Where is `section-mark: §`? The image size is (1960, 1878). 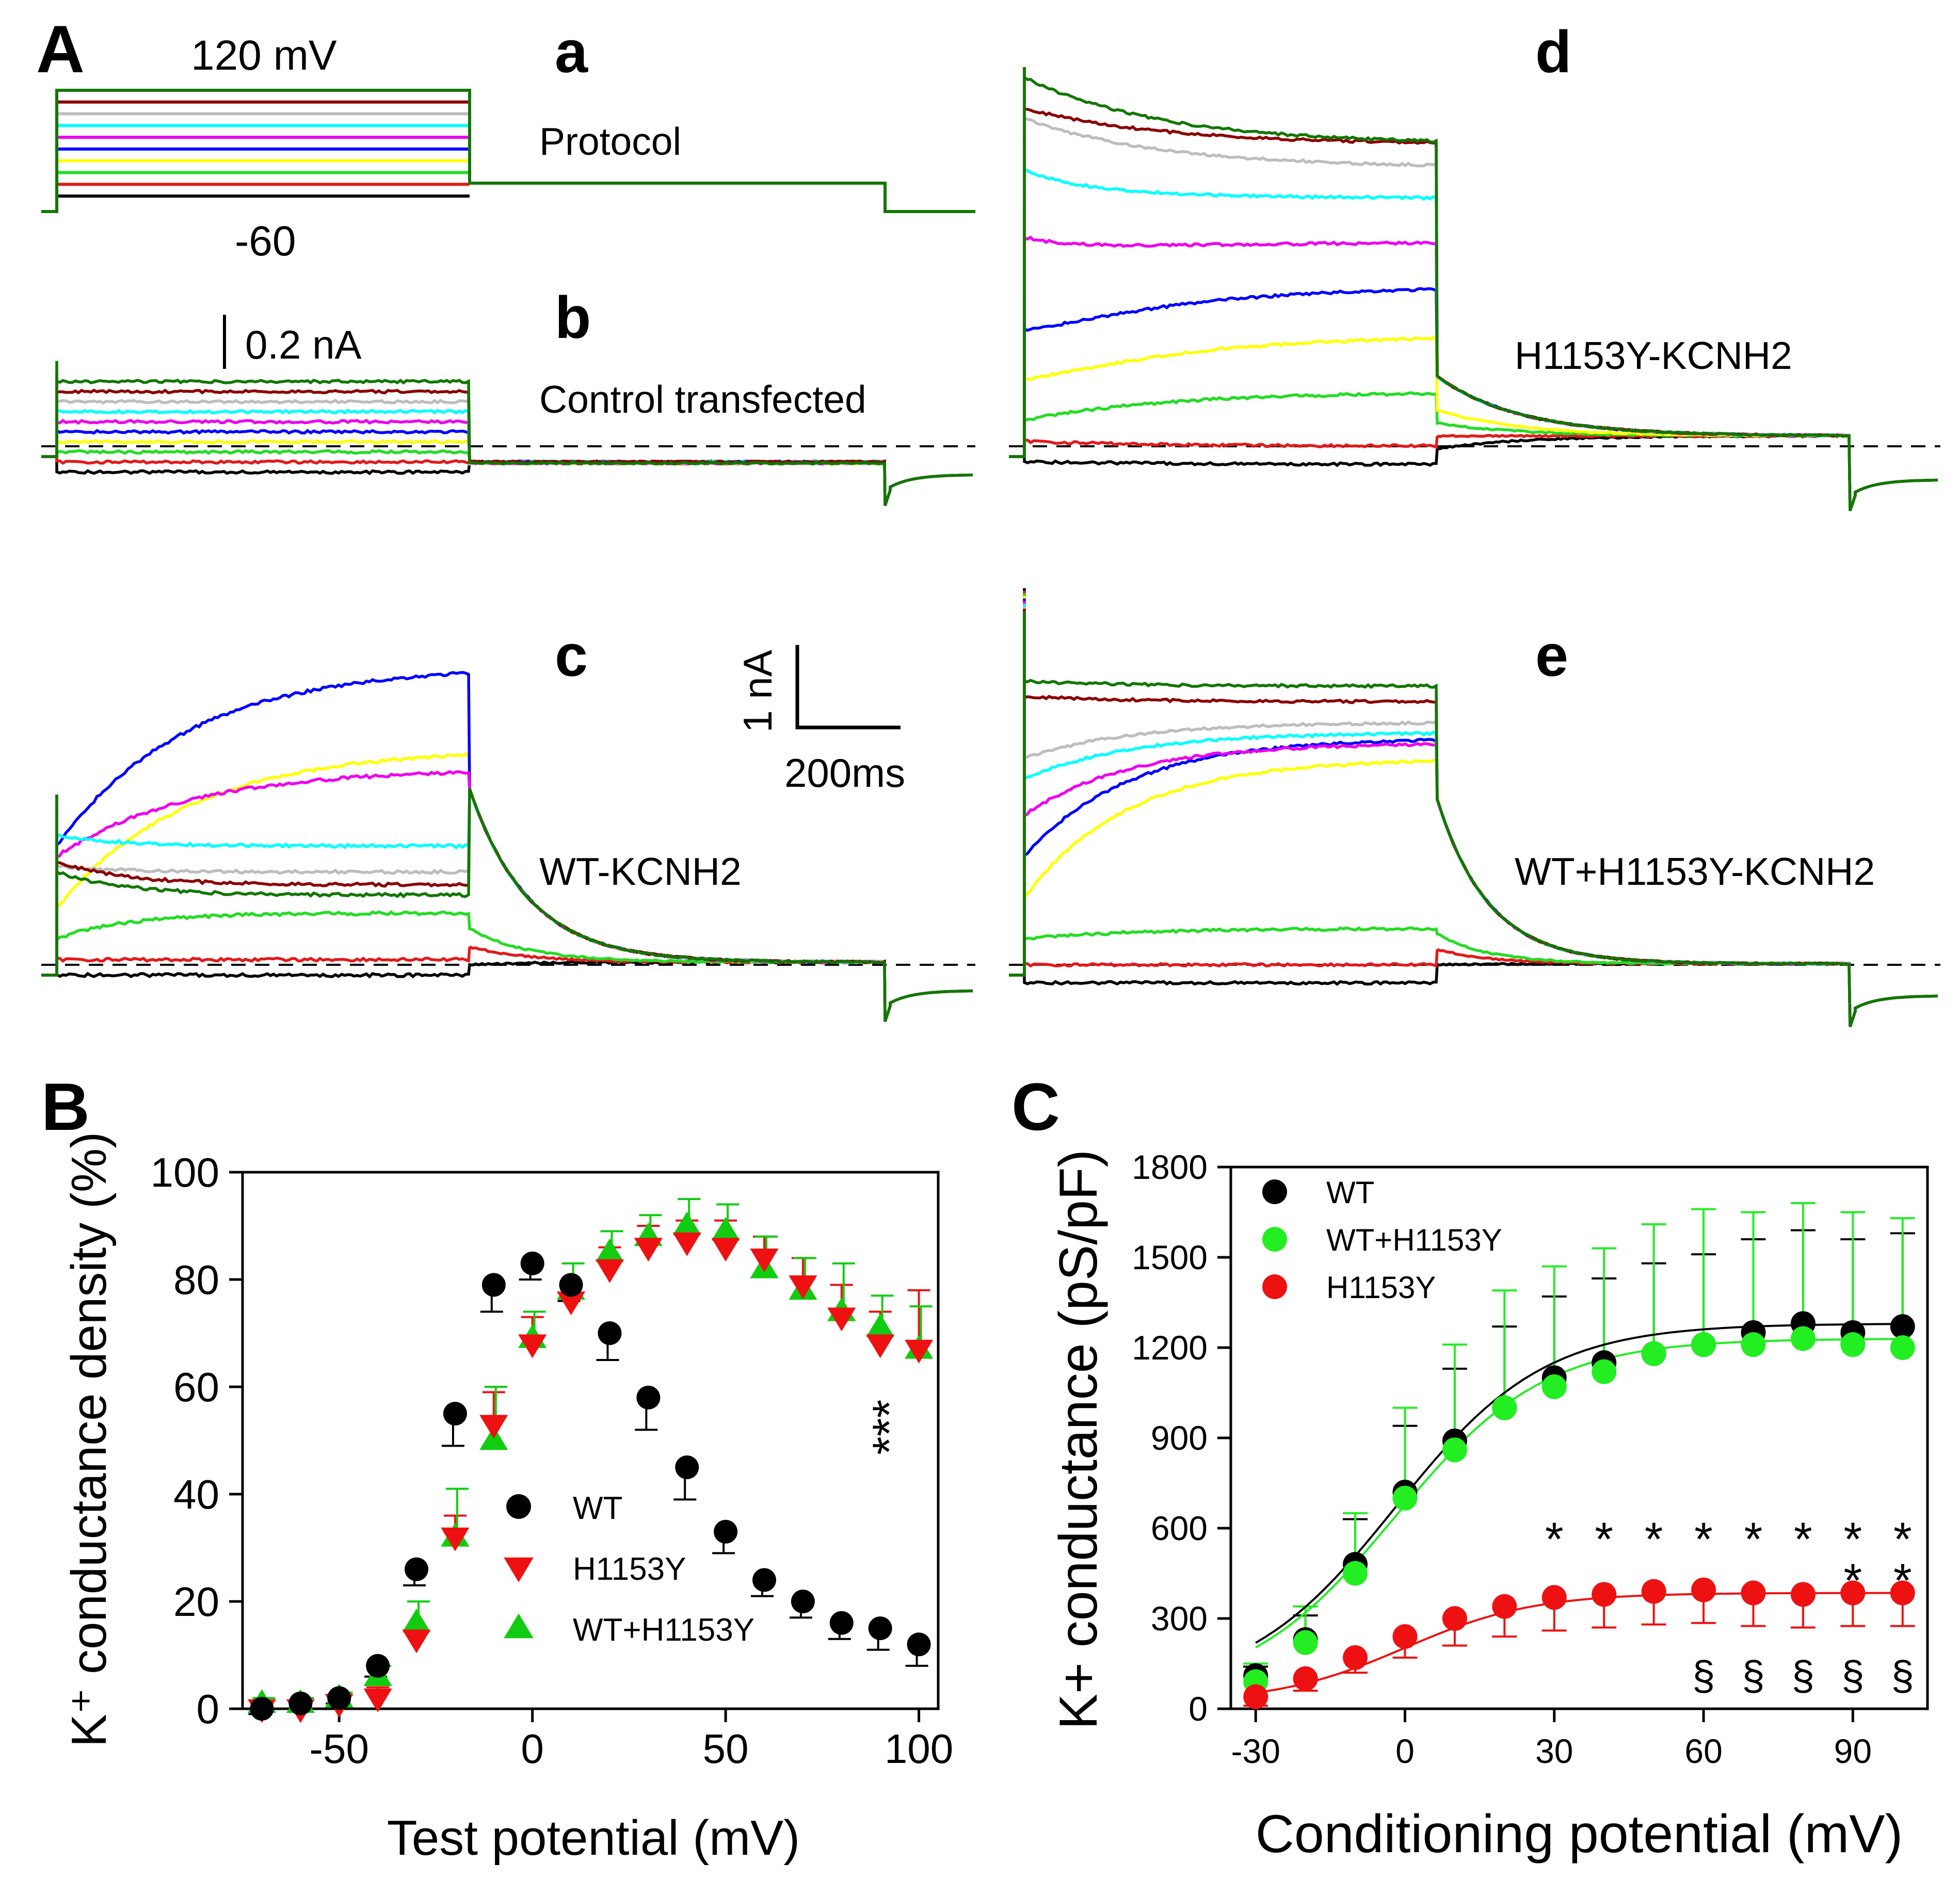
section-mark: § is located at coordinates (1853, 1676).